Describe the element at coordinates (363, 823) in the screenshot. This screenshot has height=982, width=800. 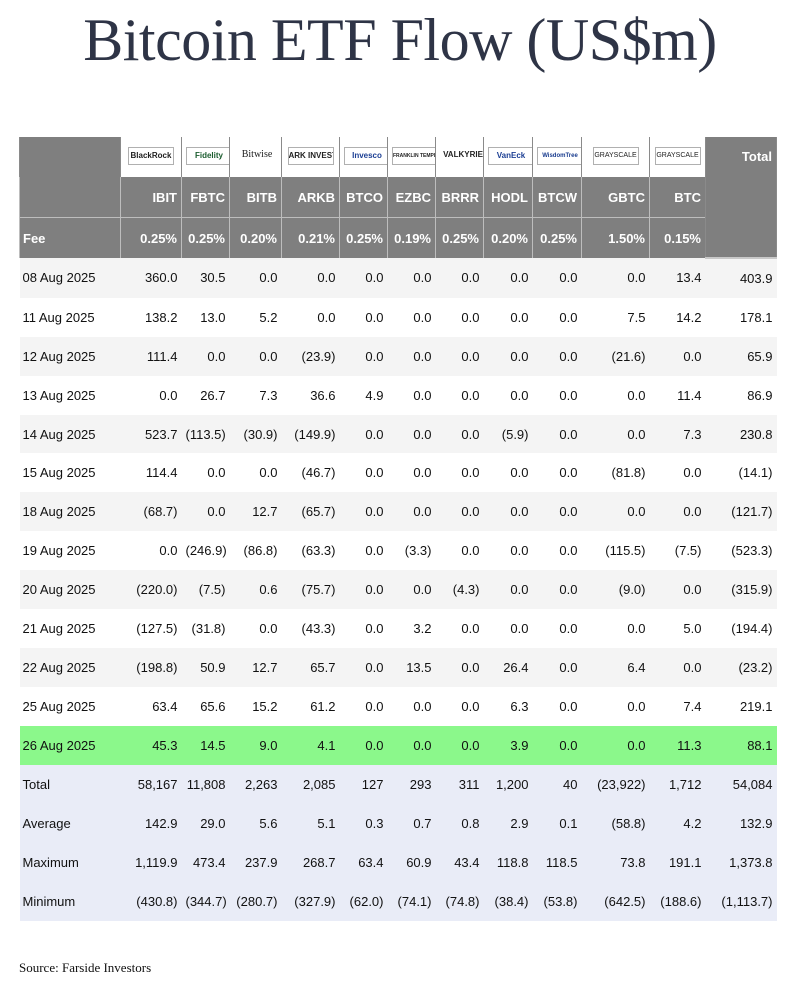
I see `value-cell: 0.3` at that location.